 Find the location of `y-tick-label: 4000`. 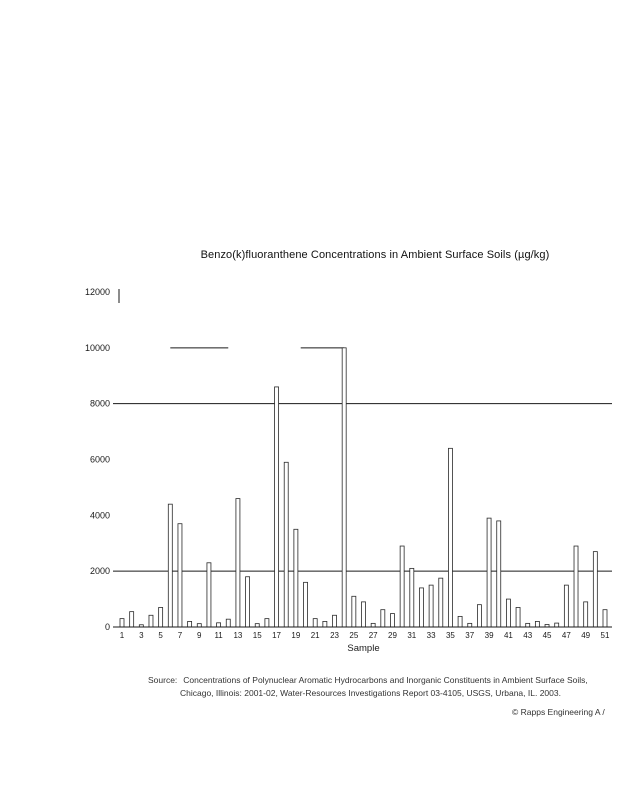

y-tick-label: 4000 is located at coordinates (100, 515).